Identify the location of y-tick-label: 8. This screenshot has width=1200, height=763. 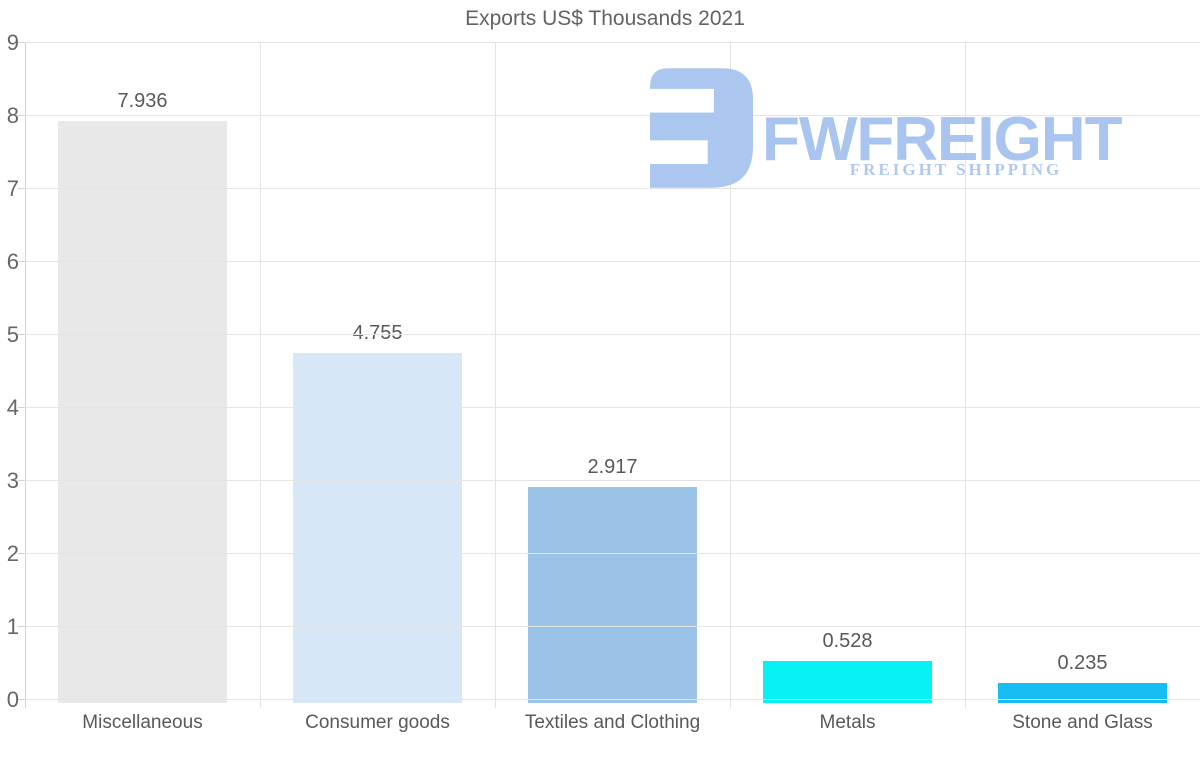
(12, 116).